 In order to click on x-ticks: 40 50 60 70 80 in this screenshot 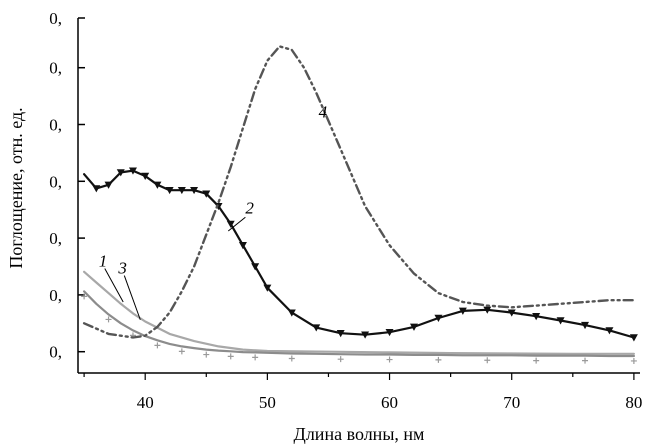, I will do `click(362, 392)`.